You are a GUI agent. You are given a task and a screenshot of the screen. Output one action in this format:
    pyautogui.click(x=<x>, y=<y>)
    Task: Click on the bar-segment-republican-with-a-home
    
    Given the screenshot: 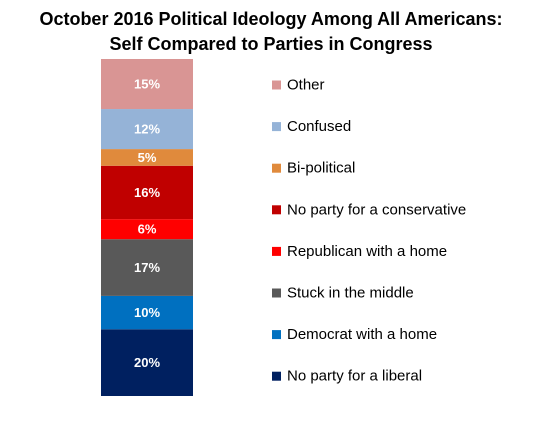 What is the action you would take?
    pyautogui.click(x=147, y=229)
    